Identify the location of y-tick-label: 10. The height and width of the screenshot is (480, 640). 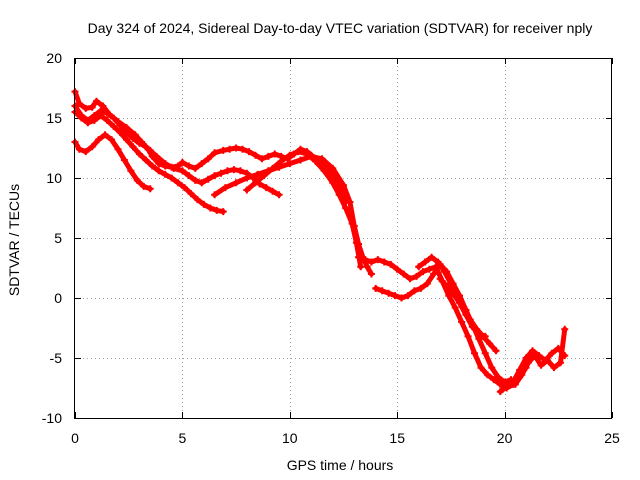
(54, 178).